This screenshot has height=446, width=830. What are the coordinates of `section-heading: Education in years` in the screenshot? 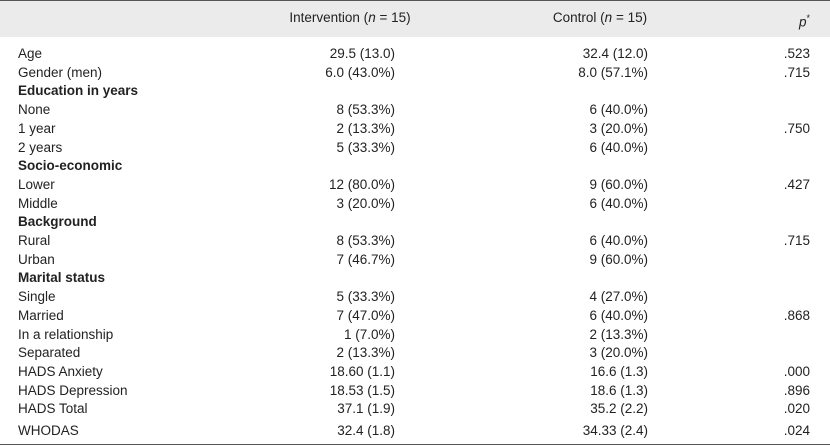 It's located at (78, 91).